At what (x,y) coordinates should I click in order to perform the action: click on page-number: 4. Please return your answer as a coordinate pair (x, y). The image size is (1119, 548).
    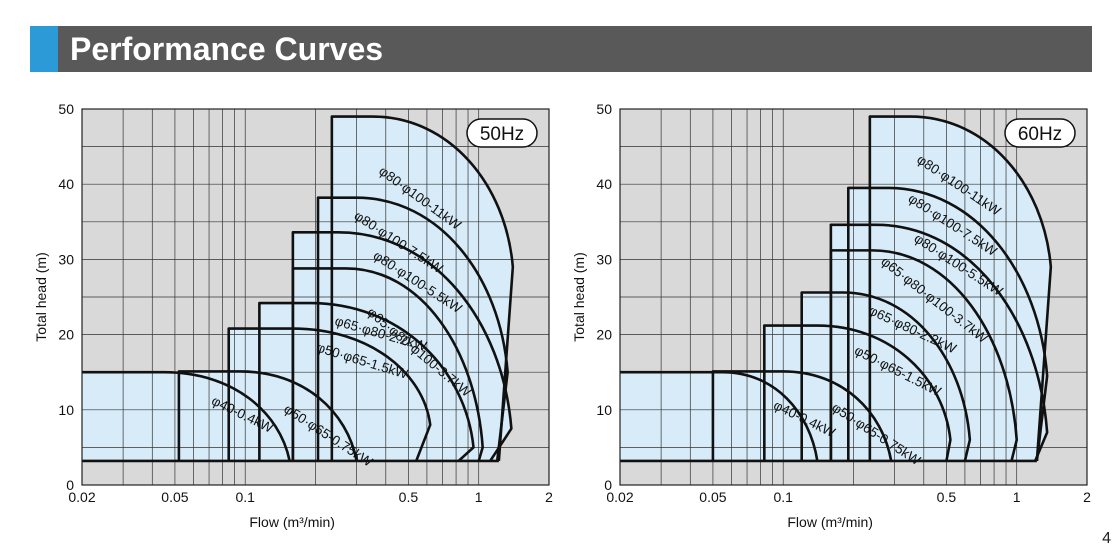
    Looking at the image, I should click on (1106, 538).